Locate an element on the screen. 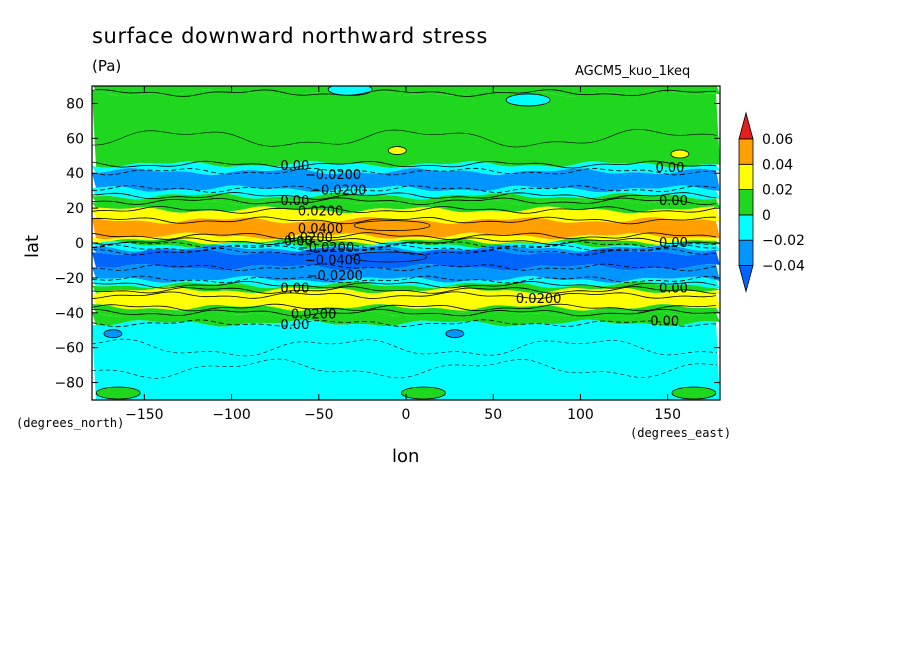  colorbar-label: −0.02 is located at coordinates (783, 241).